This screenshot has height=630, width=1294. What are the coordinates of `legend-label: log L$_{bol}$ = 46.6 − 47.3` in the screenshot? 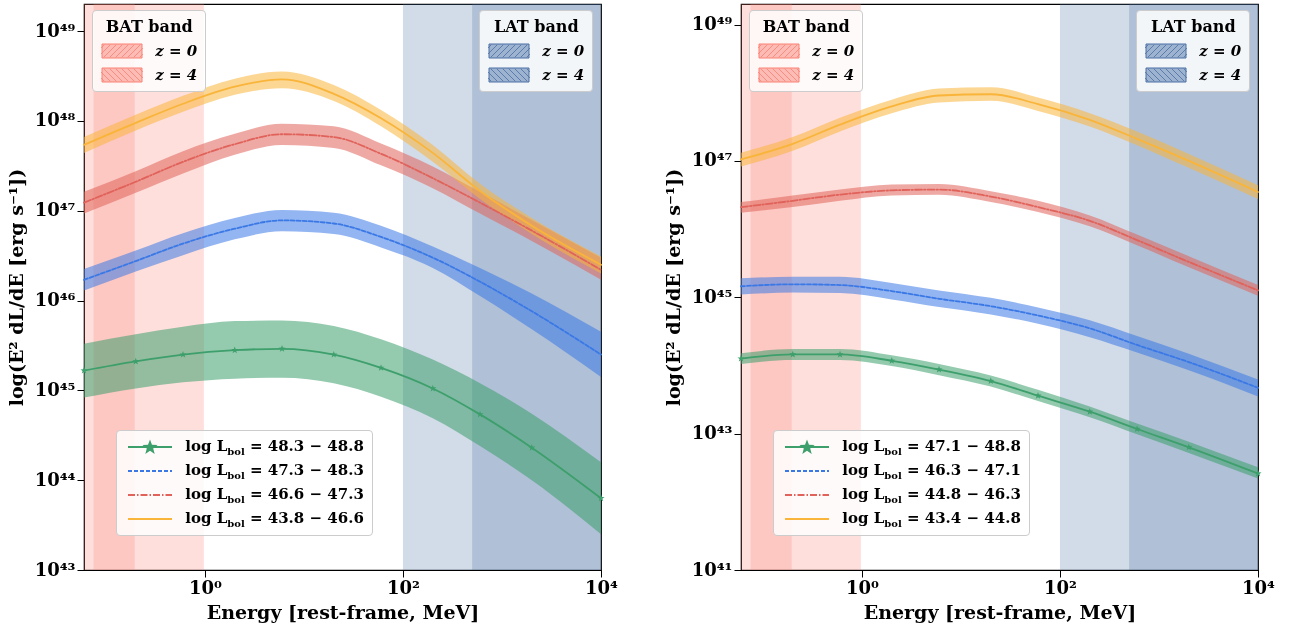 It's located at (274, 495).